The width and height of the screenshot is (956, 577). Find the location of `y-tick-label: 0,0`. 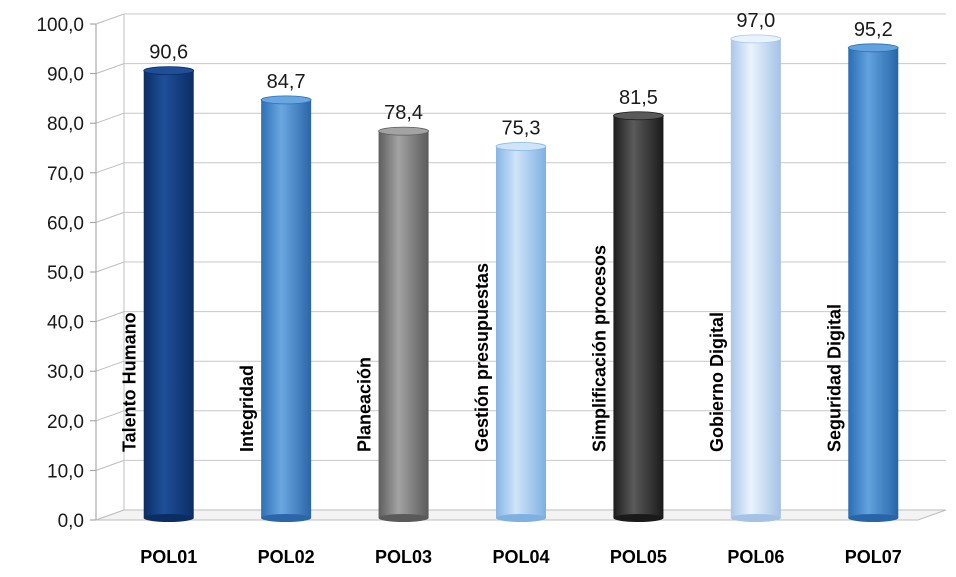

y-tick-label: 0,0 is located at coordinates (71, 521).